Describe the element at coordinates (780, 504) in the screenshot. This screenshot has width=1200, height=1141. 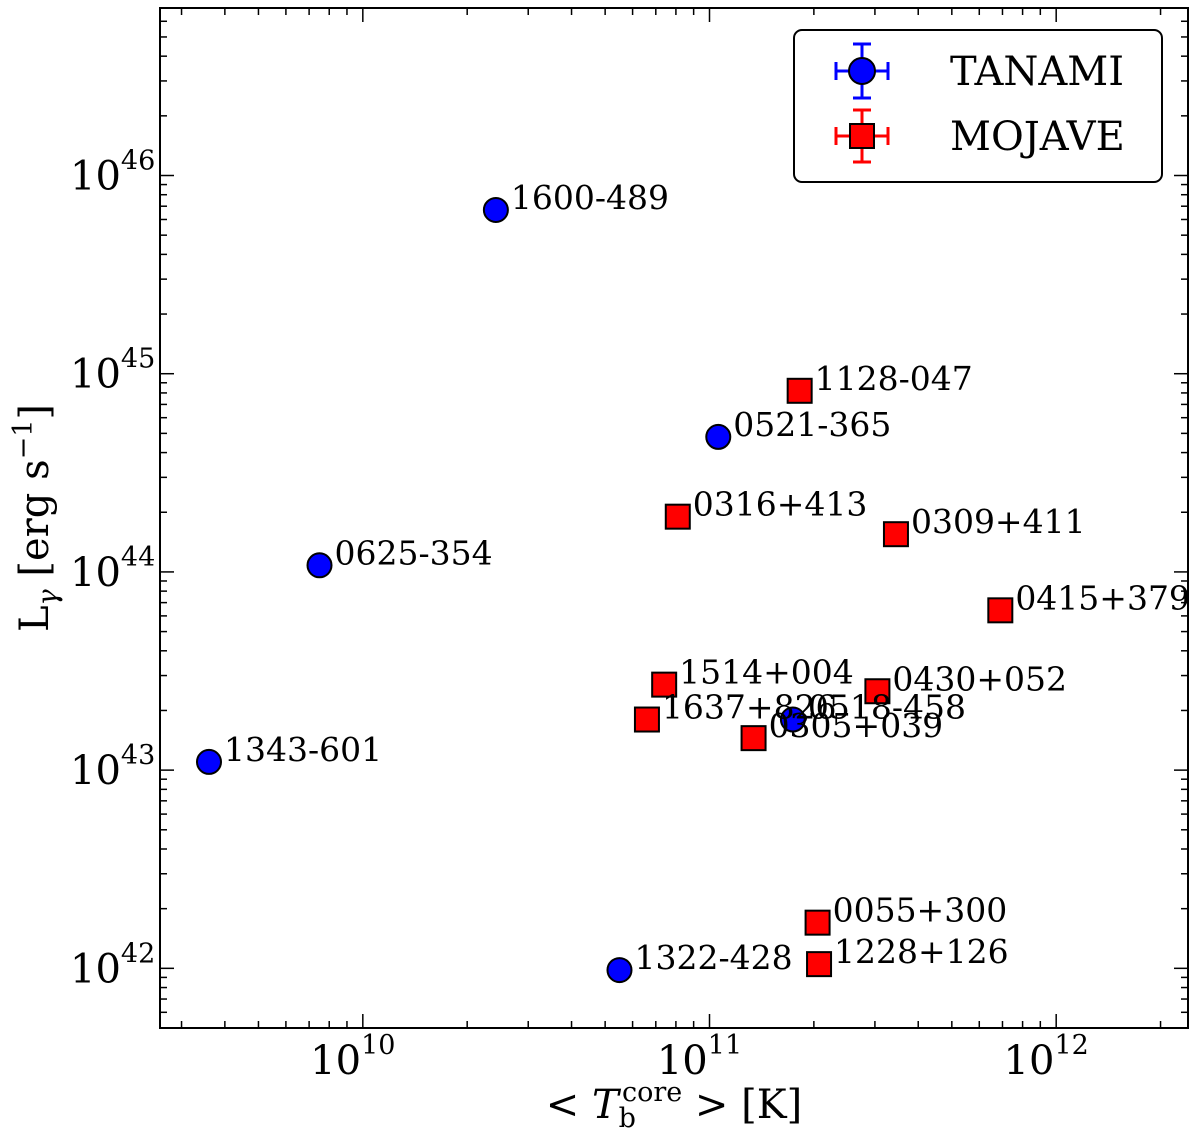
I see `mojave-point-label: 0316+413` at that location.